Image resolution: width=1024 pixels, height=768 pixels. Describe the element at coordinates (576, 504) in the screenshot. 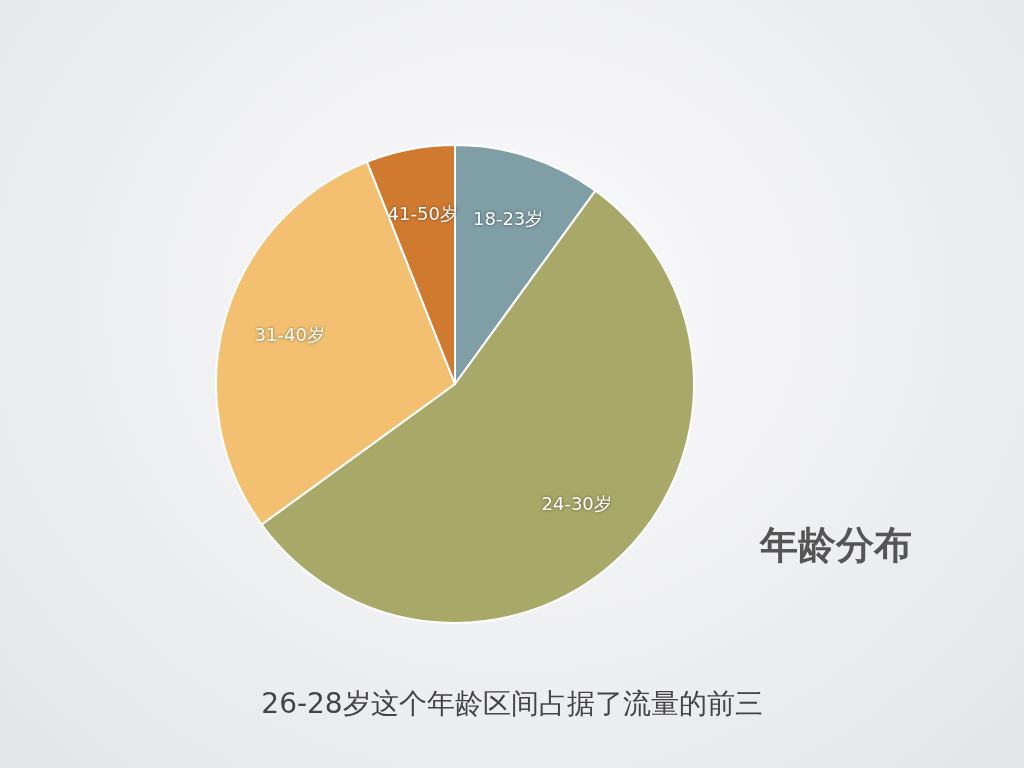

I see `slice-label: 24-30岁` at that location.